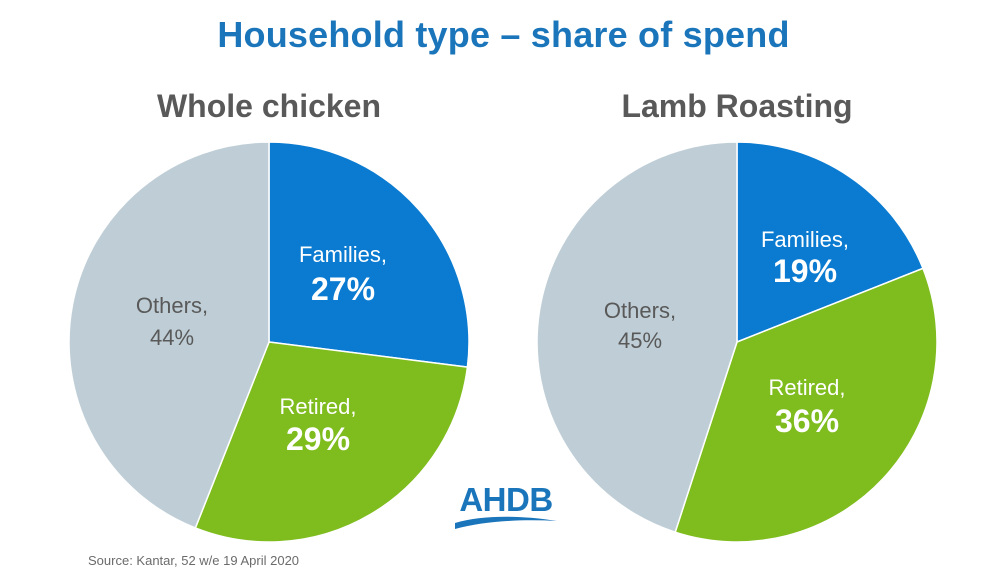  What do you see at coordinates (807, 421) in the screenshot?
I see `lamb-roasting-value-retired: 36%` at bounding box center [807, 421].